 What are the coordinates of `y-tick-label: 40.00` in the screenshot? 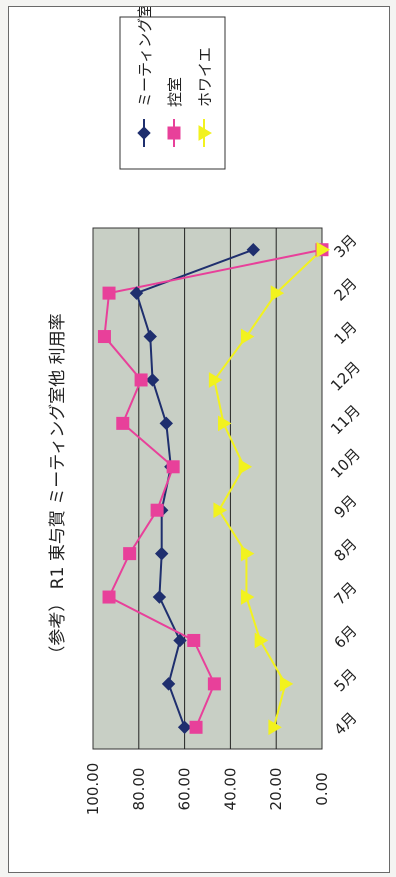 It's located at (230, 789).